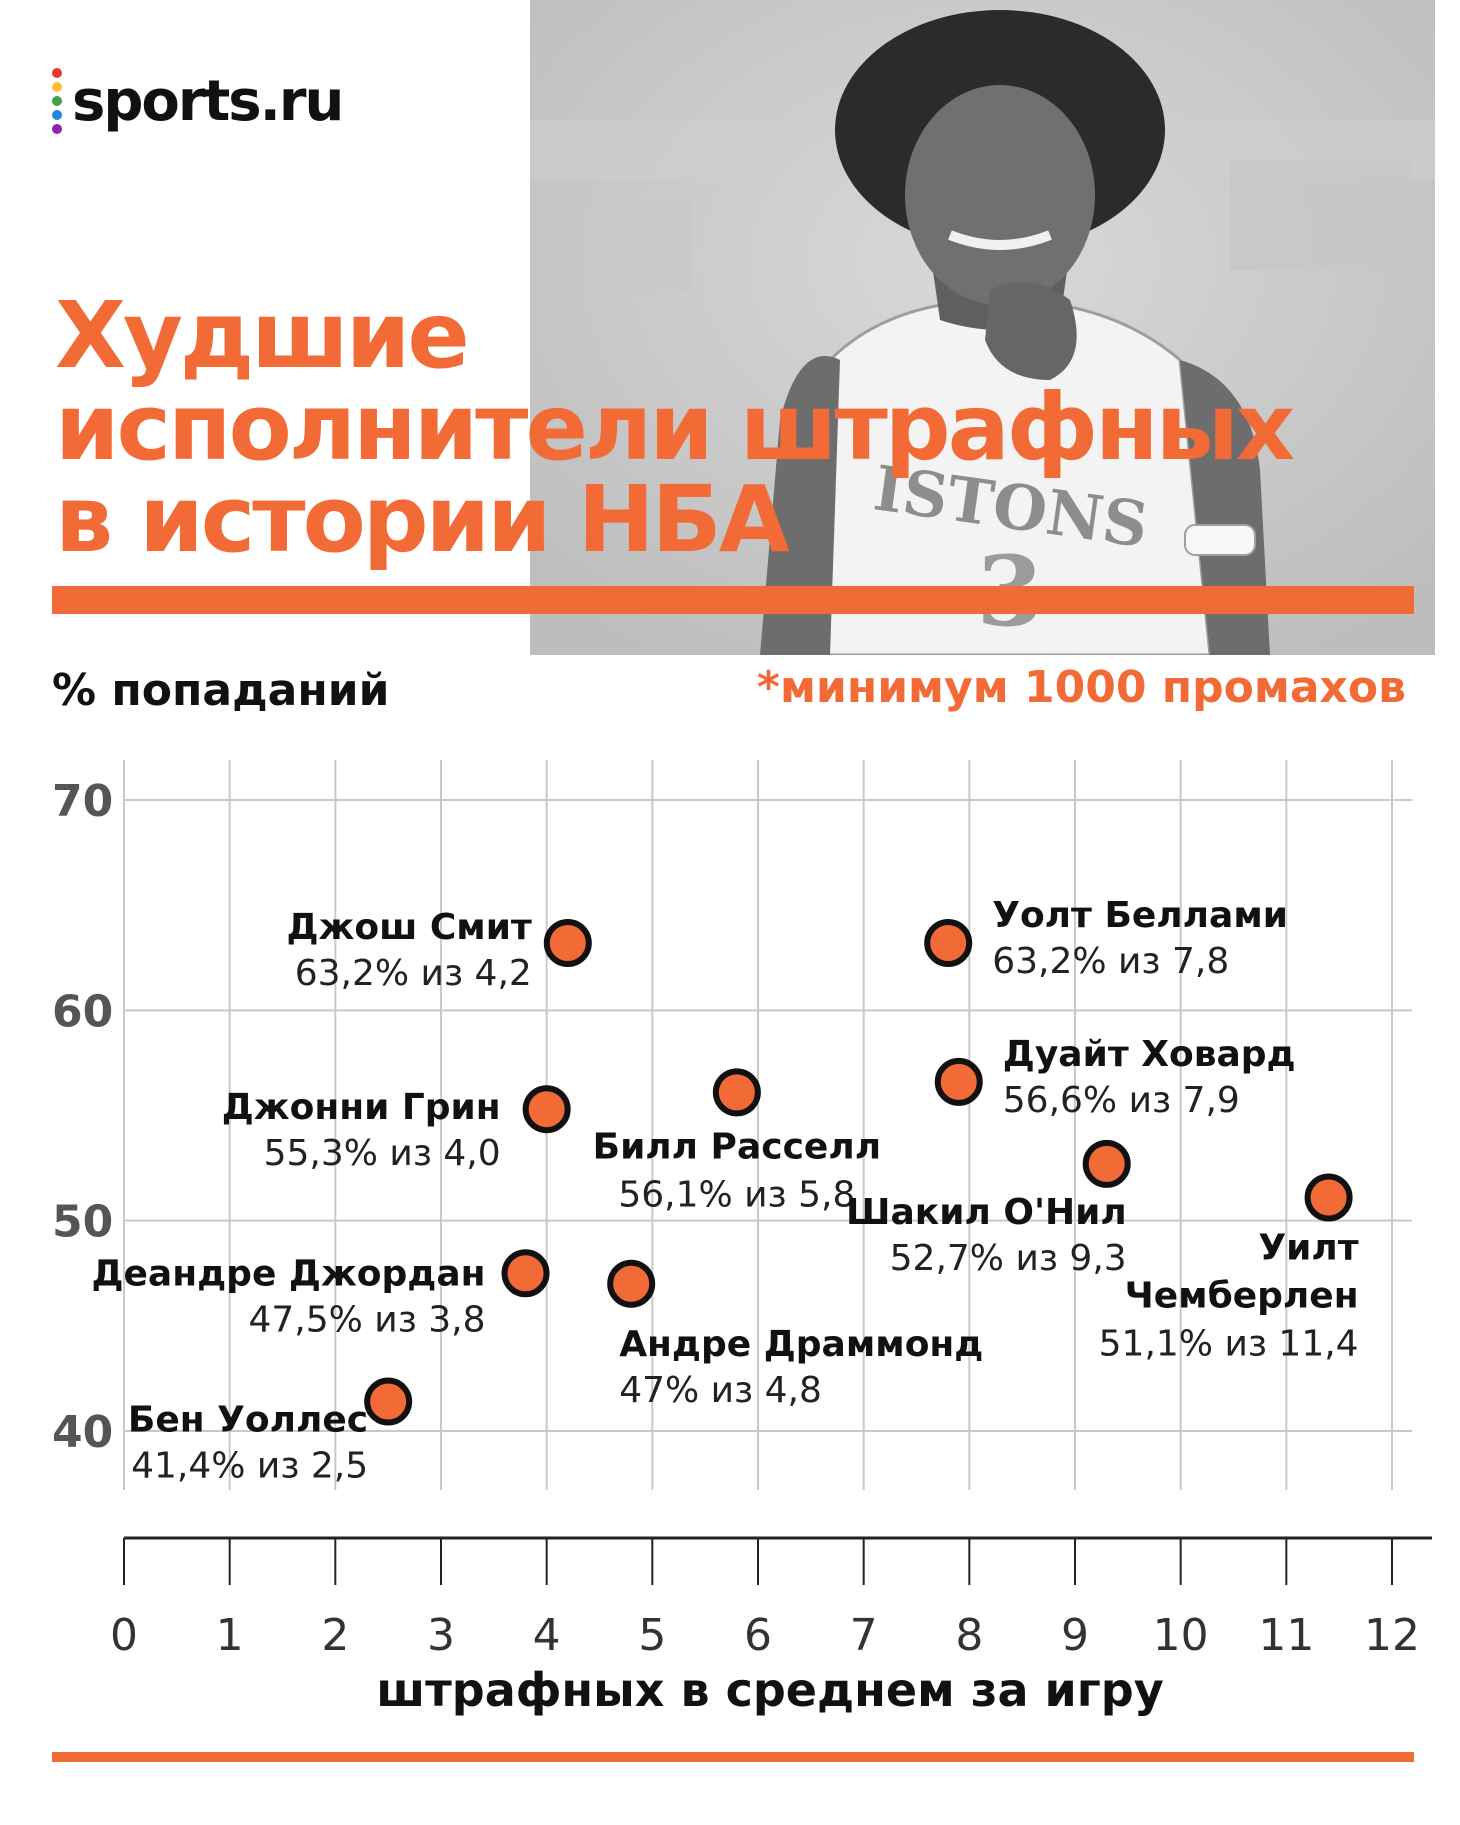 The image size is (1460, 1825). What do you see at coordinates (221, 690) in the screenshot?
I see `y-axis-label: % попаданий` at bounding box center [221, 690].